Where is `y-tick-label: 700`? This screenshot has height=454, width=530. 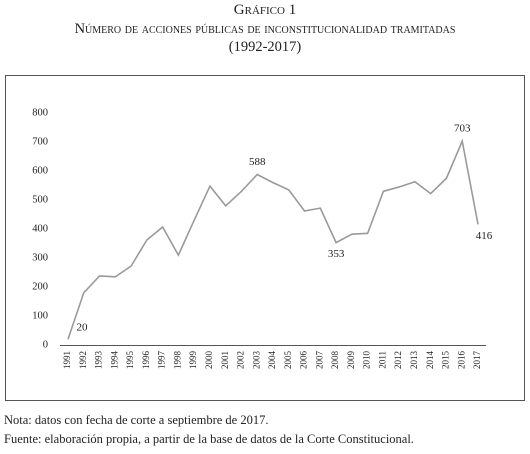
y-tick-label: 700 is located at coordinates (40, 141).